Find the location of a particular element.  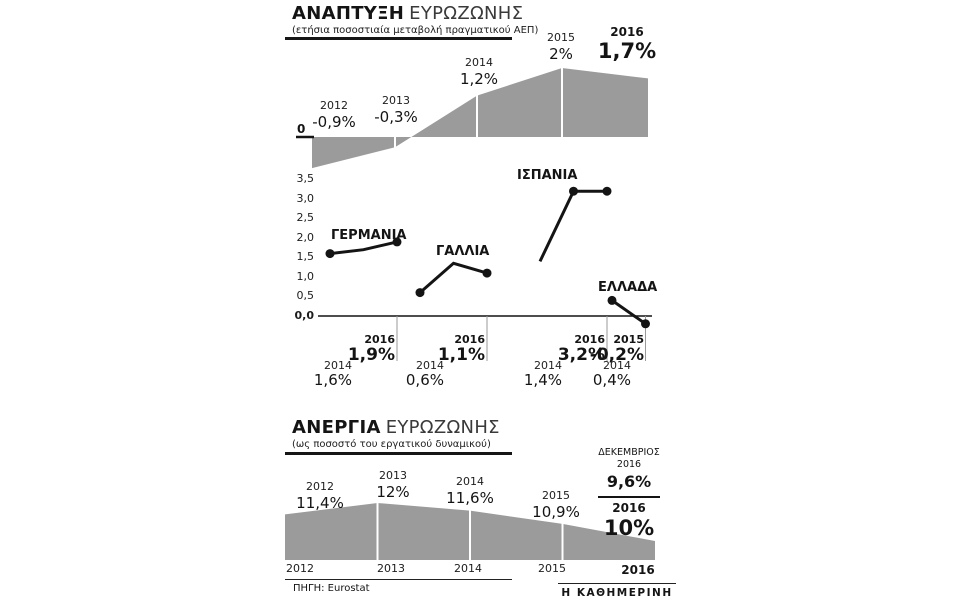

y-axis-tick: 1,5 is located at coordinates (305, 256).